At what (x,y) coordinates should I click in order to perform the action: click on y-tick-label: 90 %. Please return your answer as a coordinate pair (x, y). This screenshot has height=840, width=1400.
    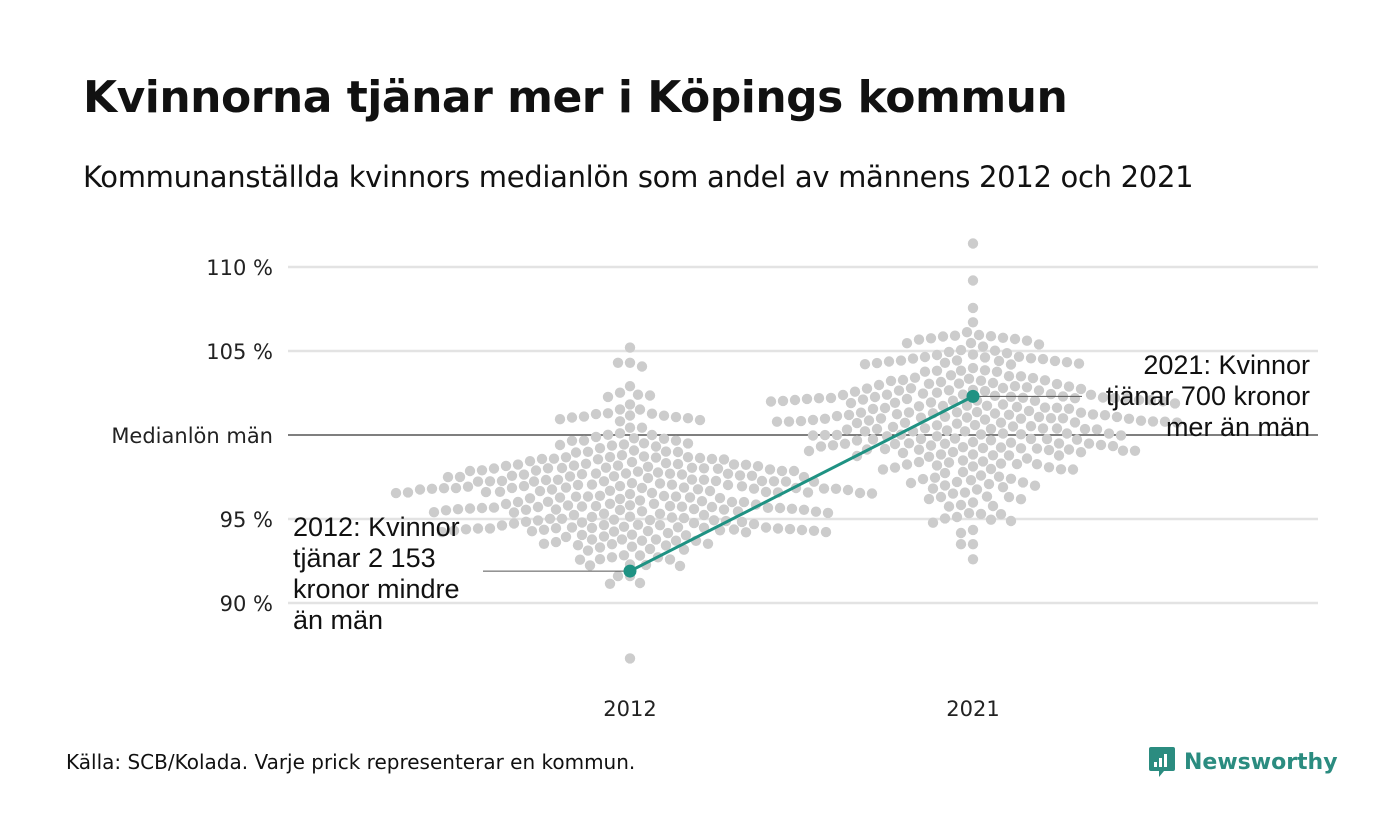
    Looking at the image, I should click on (246, 604).